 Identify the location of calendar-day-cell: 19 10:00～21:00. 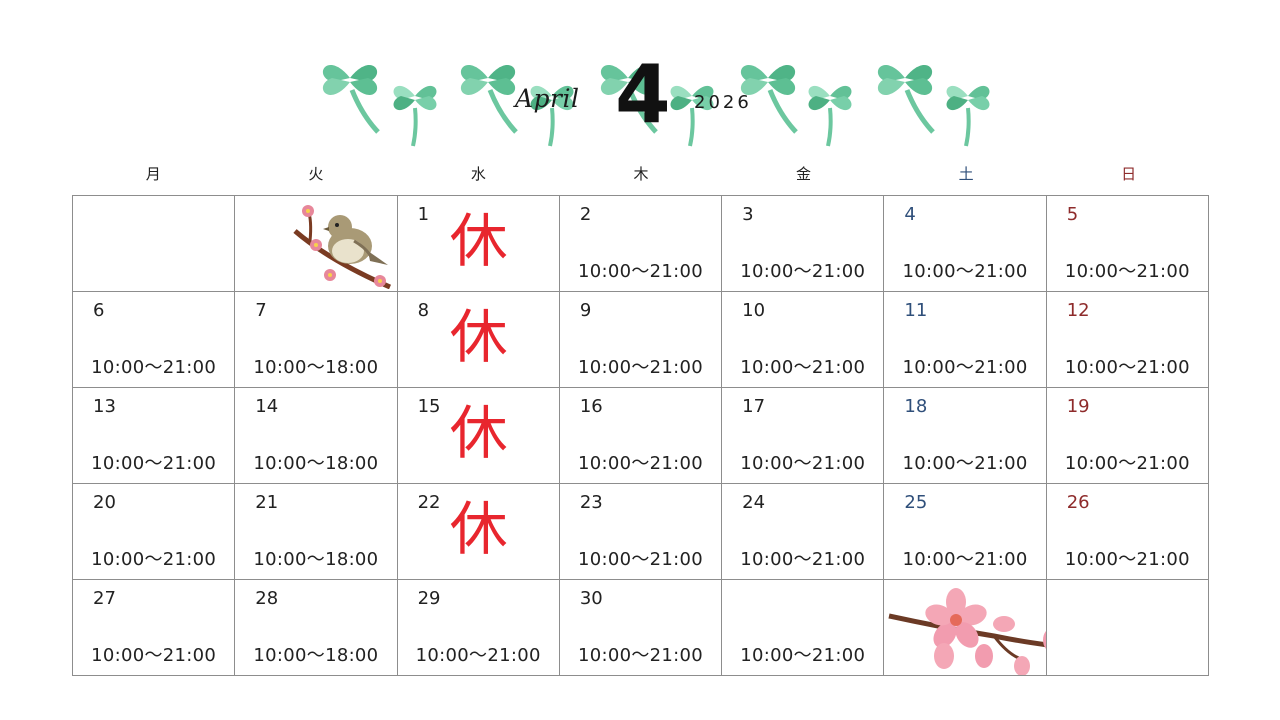
(1127, 436).